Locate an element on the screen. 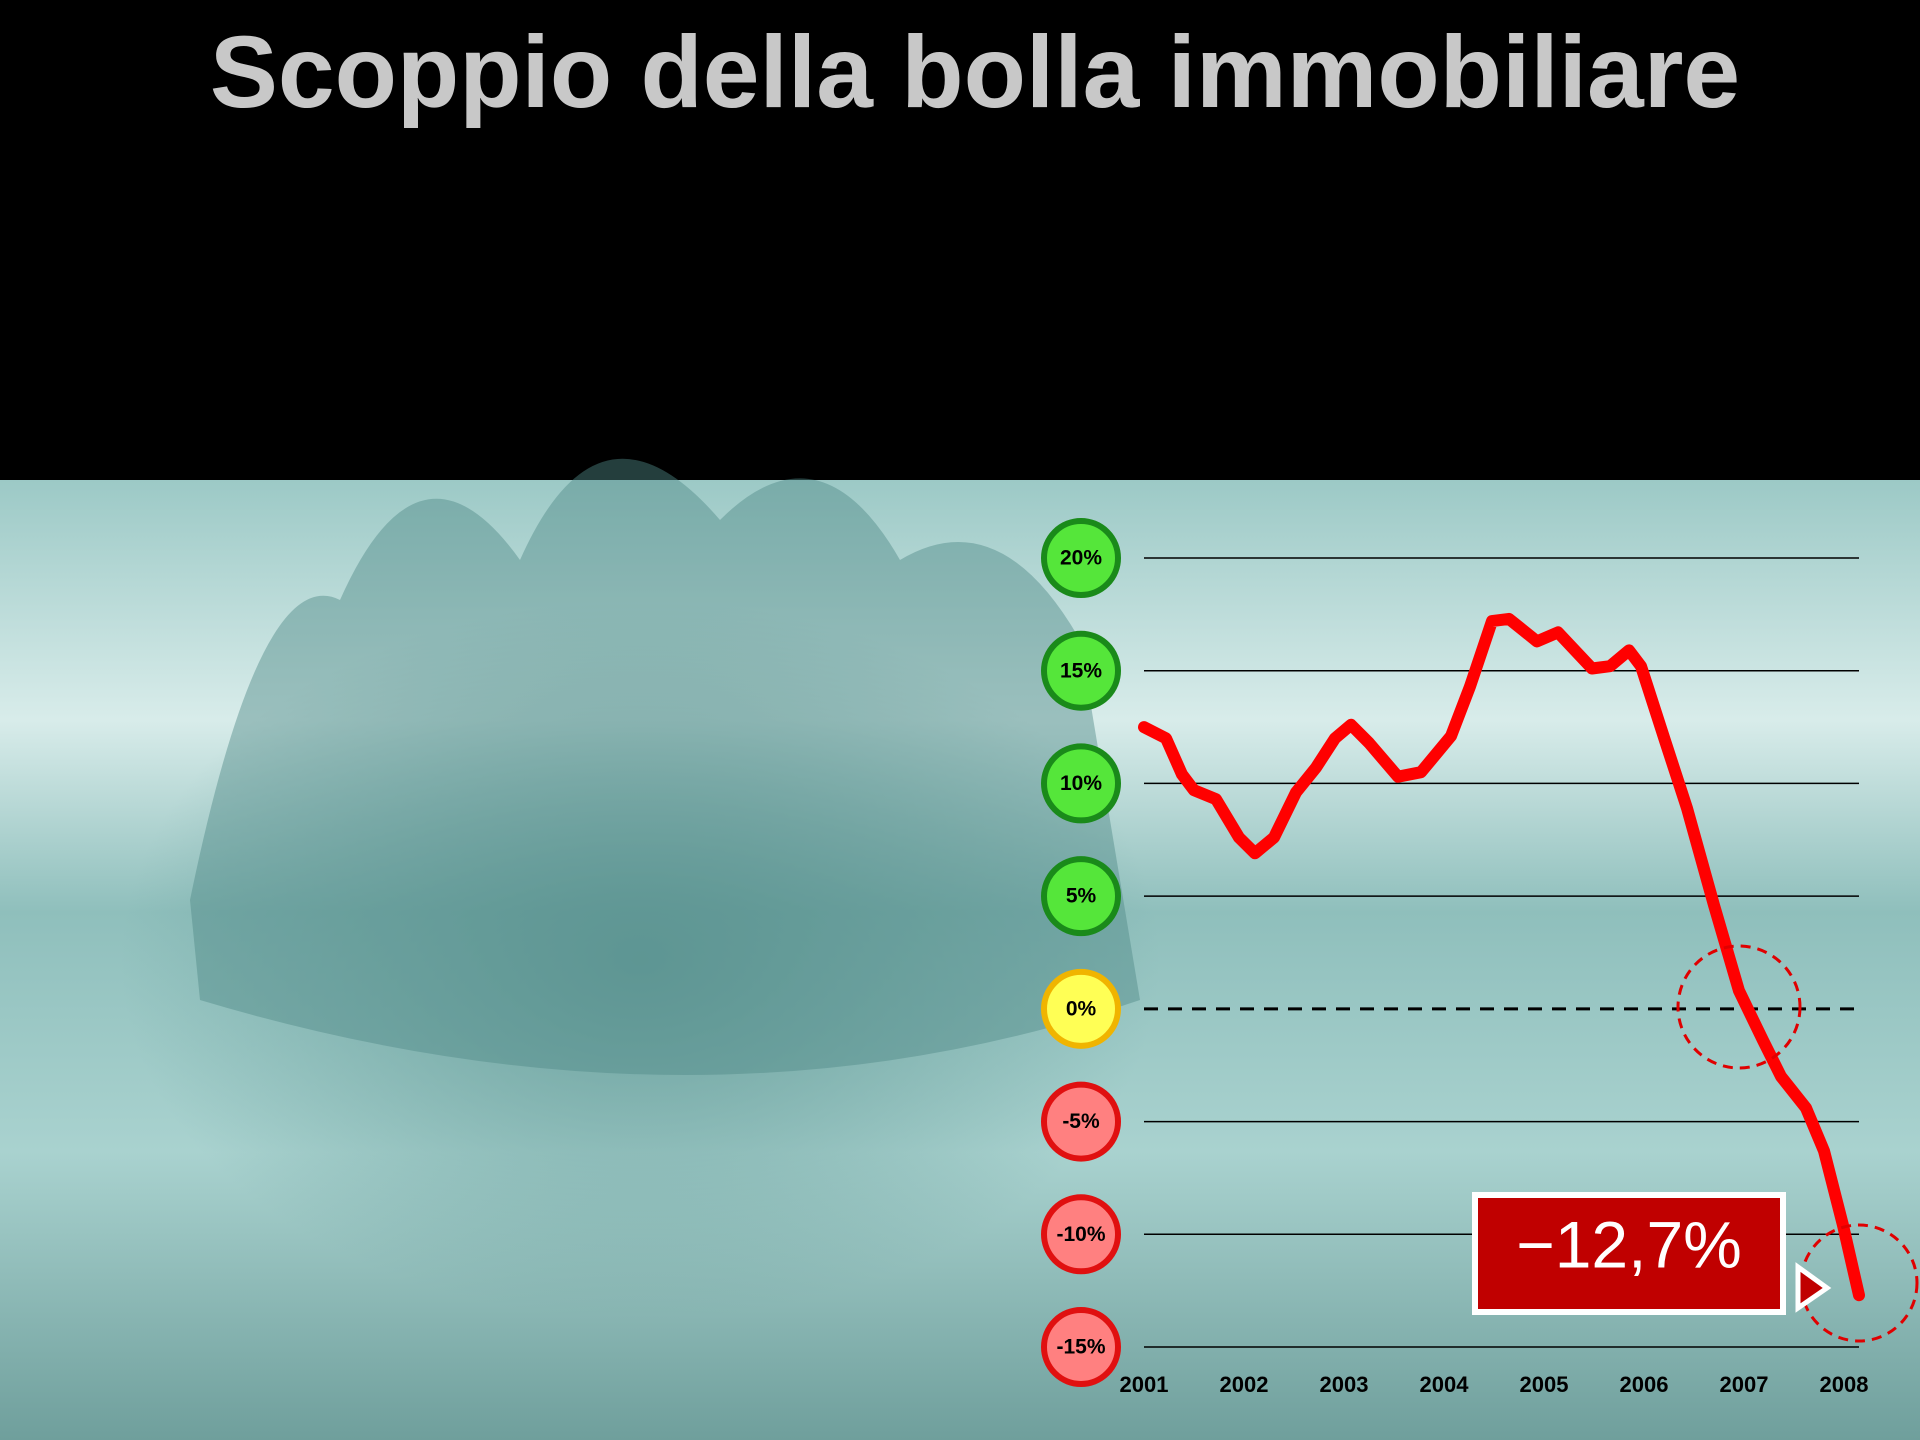 The image size is (1920, 1440). x-tick-label: 2007 is located at coordinates (1744, 1384).